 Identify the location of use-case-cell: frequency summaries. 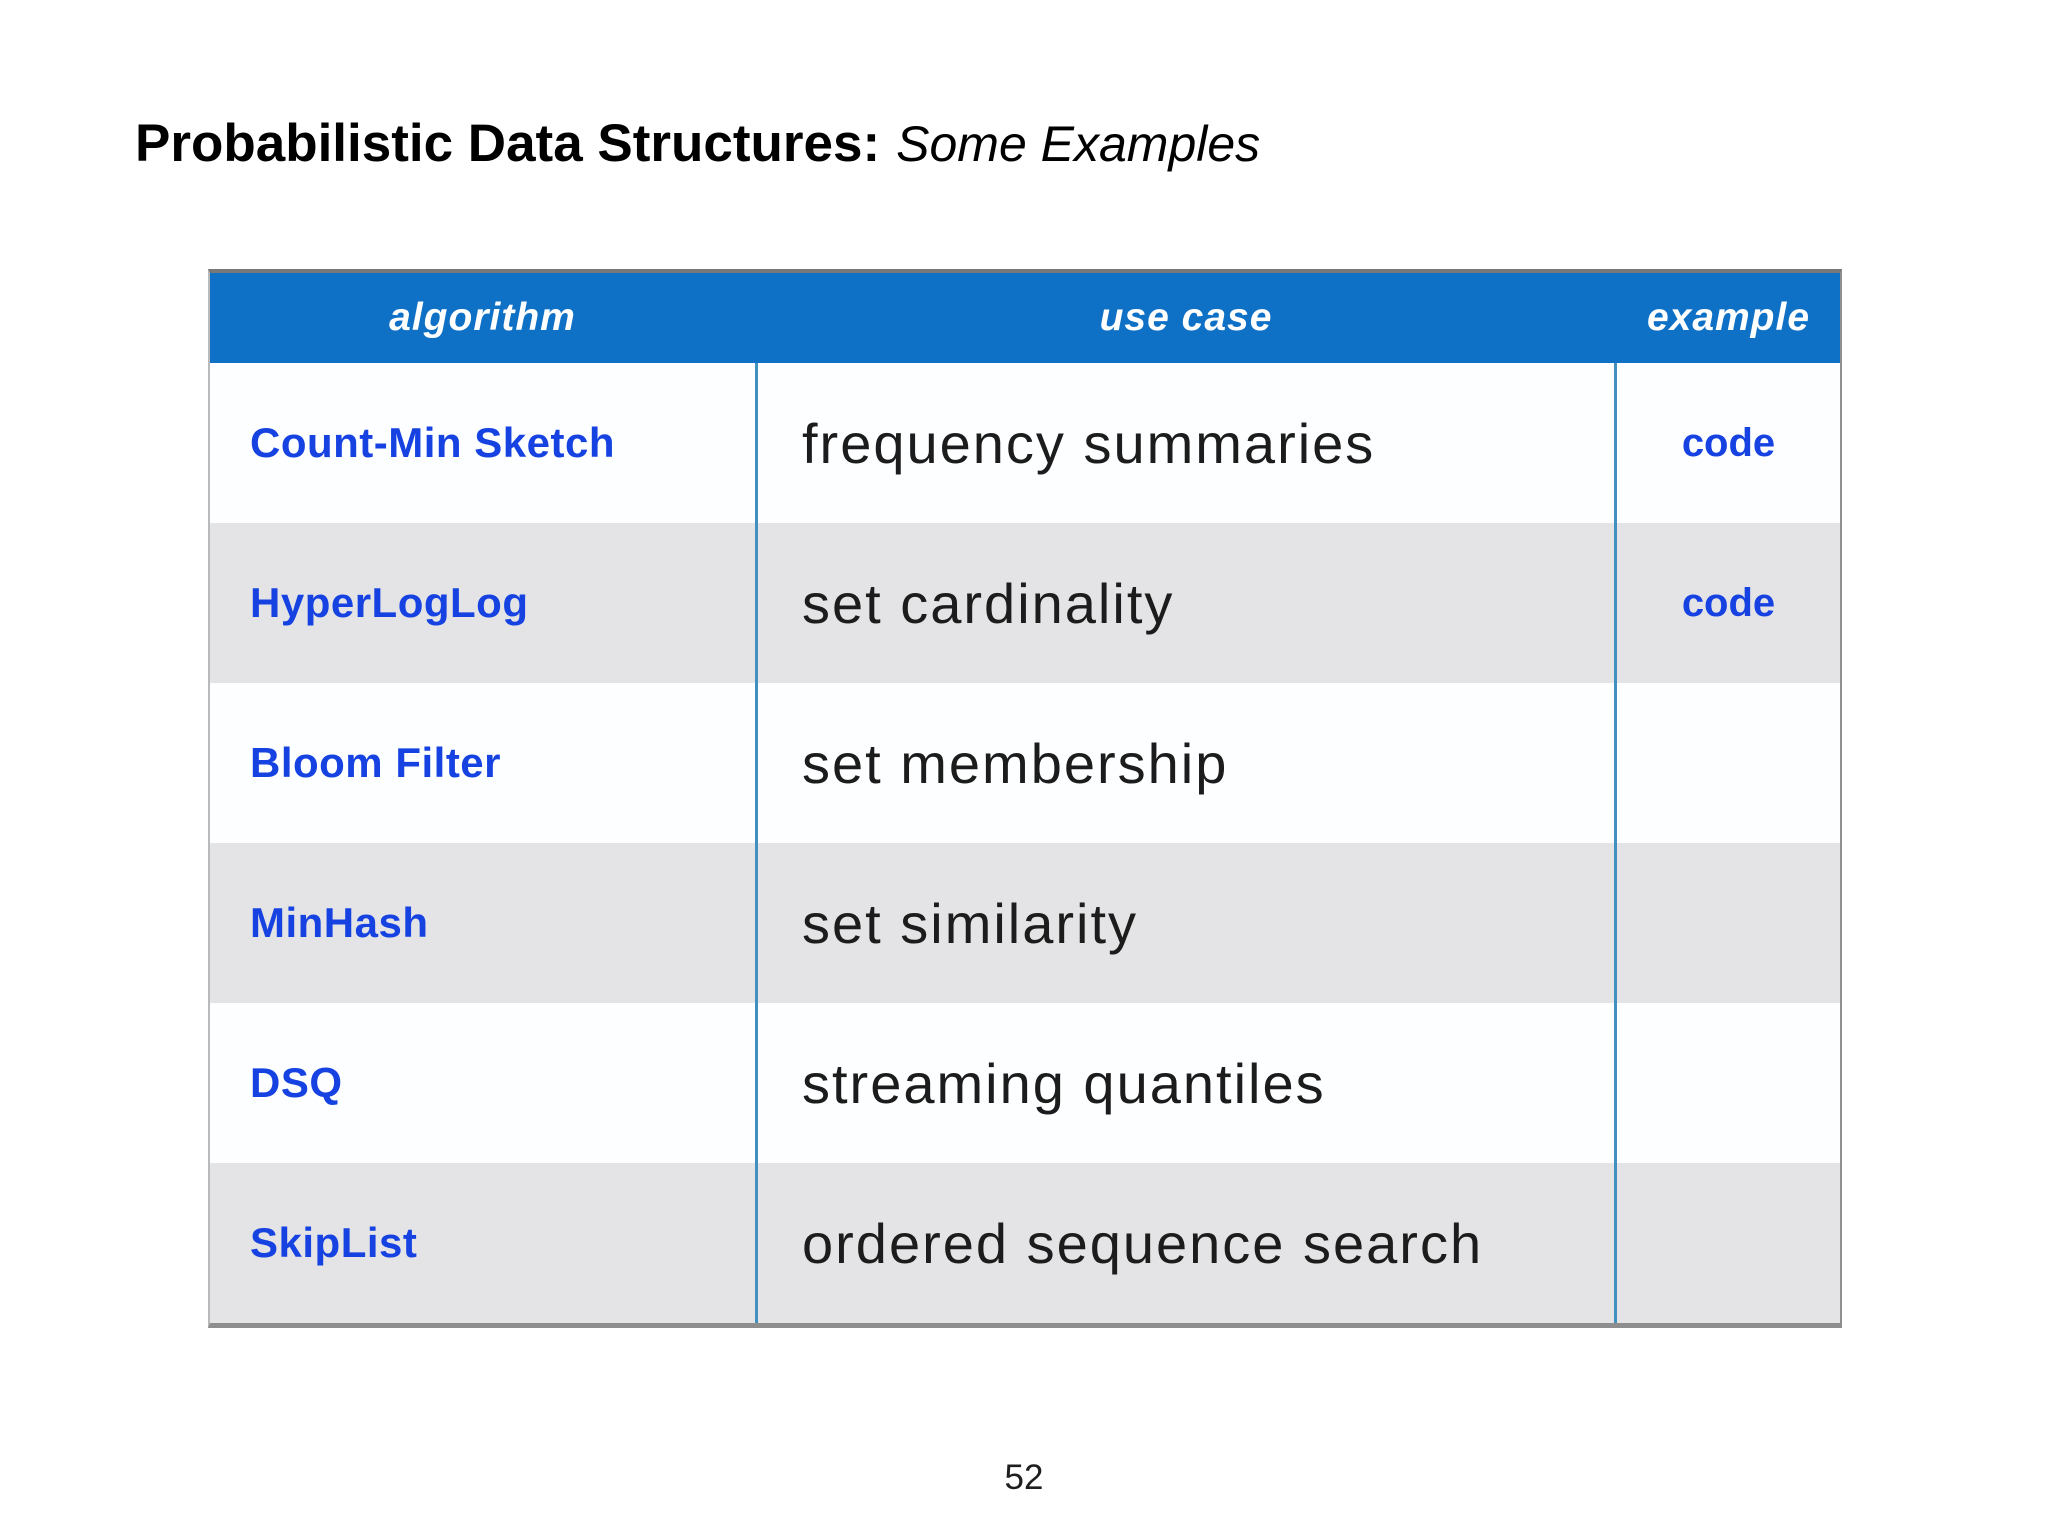
(1186, 443).